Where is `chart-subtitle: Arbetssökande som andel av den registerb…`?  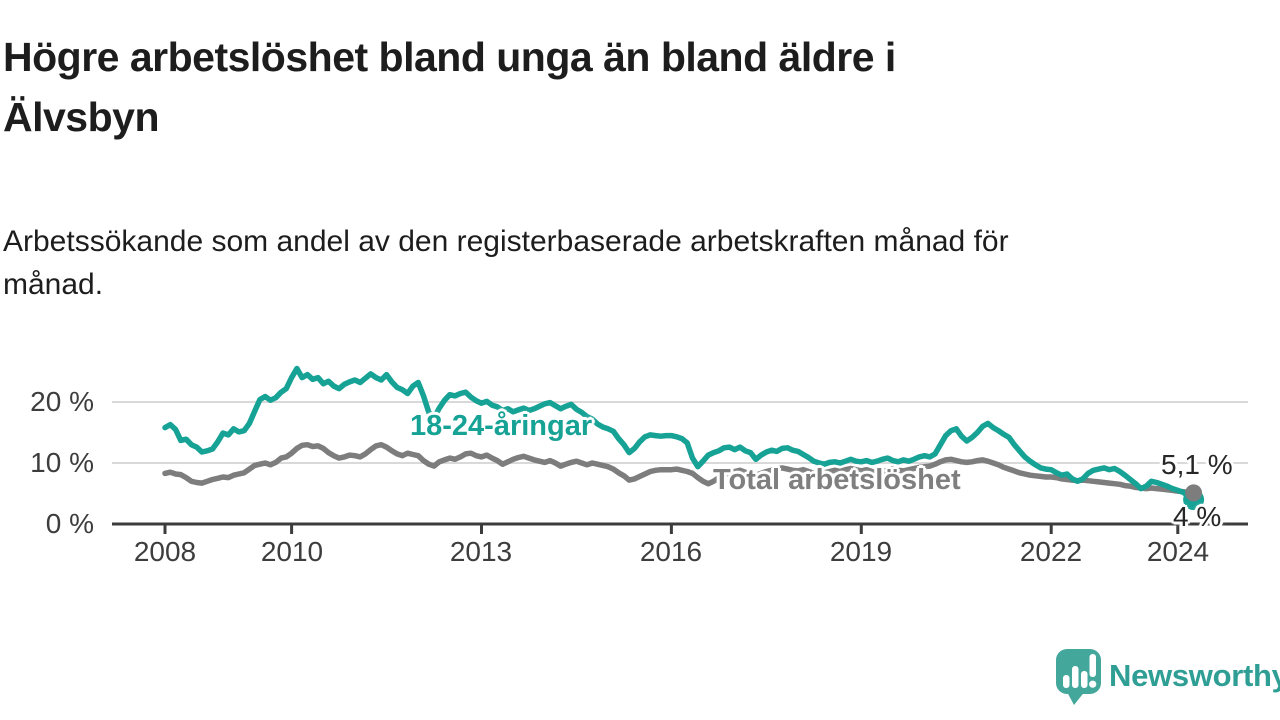
chart-subtitle: Arbetssökande som andel av den registerb… is located at coordinates (638, 263).